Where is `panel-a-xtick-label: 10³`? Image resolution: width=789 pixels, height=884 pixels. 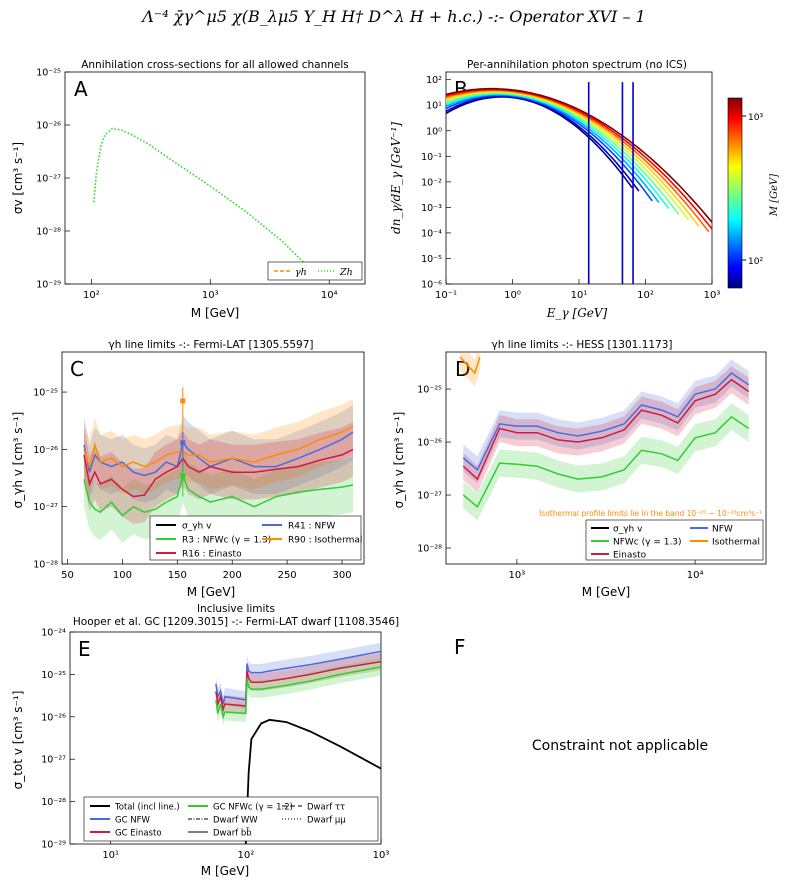
panel-a-xtick-label: 10³ is located at coordinates (210, 295).